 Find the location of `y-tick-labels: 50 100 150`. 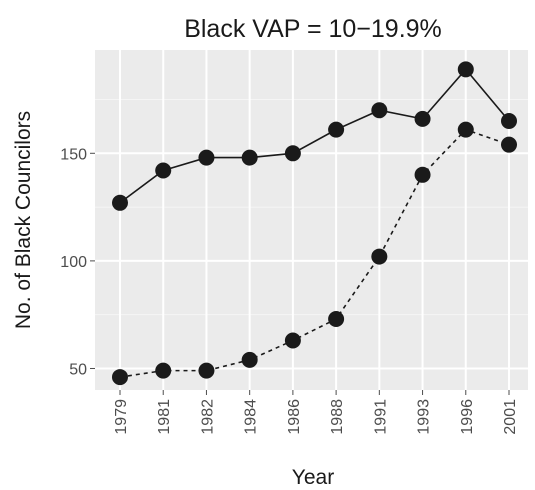

y-tick-labels: 50 100 150 is located at coordinates (77, 262).